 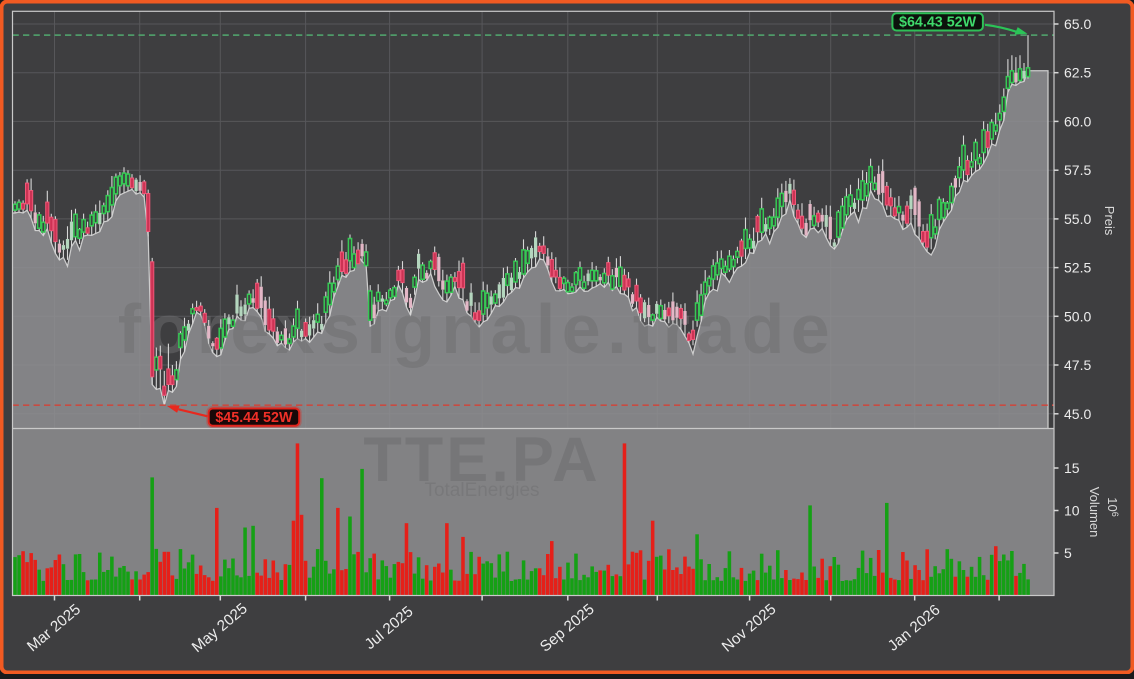 I want to click on svg-text: 50.0, so click(x=1077, y=316).